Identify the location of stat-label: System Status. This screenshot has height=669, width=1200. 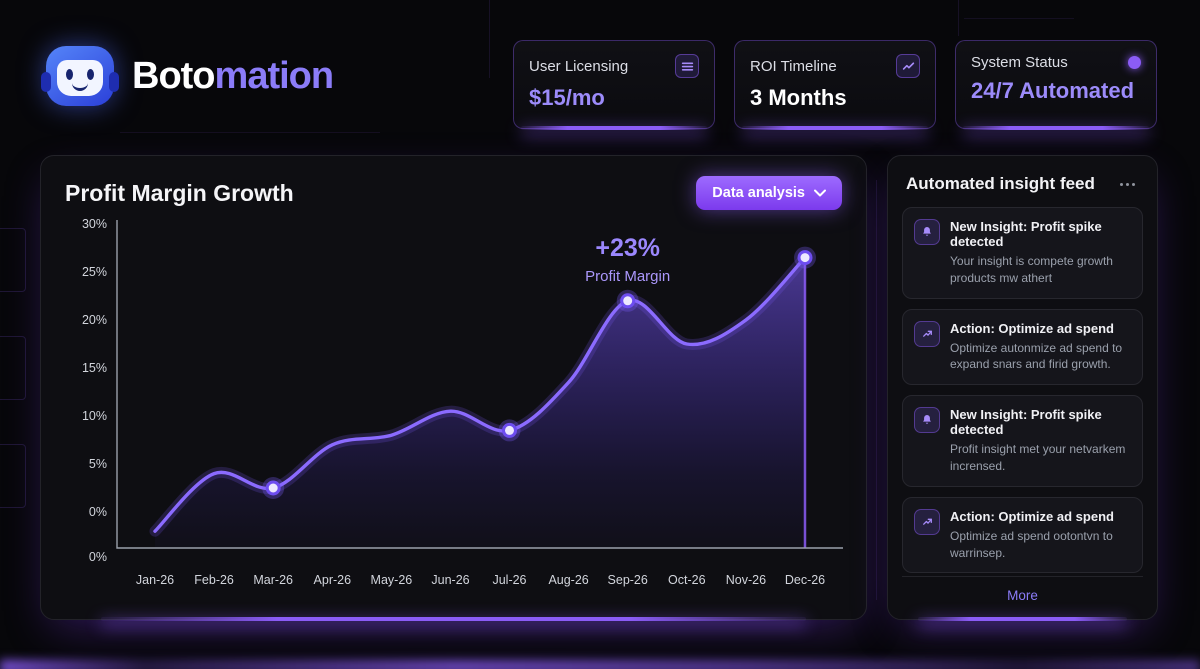
(1019, 62).